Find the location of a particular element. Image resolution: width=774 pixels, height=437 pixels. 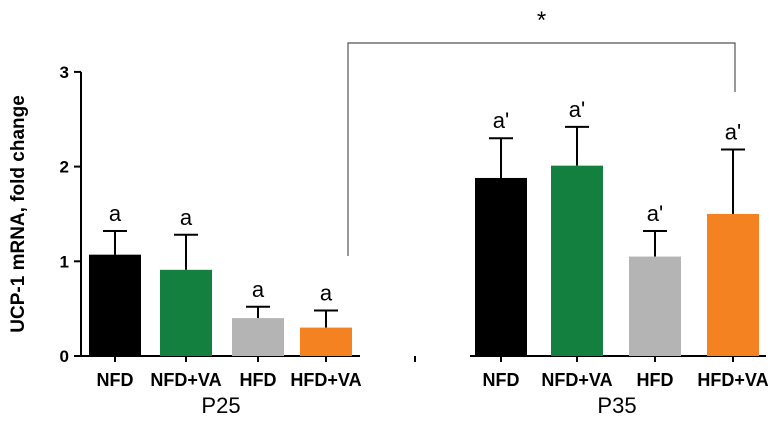

y-tick-label: 0 is located at coordinates (64, 356).